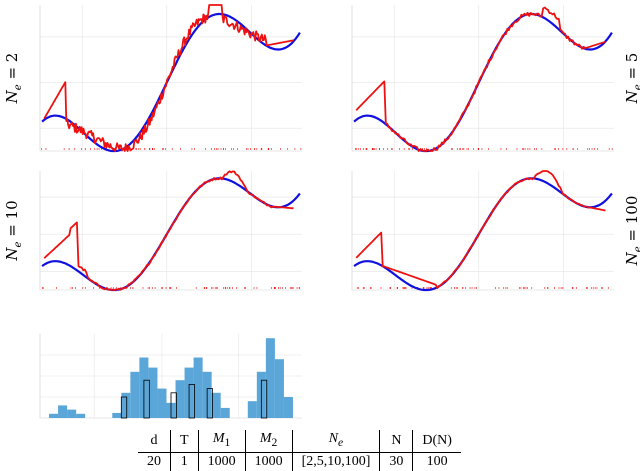 The image size is (640, 471). Describe the element at coordinates (396, 461) in the screenshot. I see `value-n: 30` at that location.